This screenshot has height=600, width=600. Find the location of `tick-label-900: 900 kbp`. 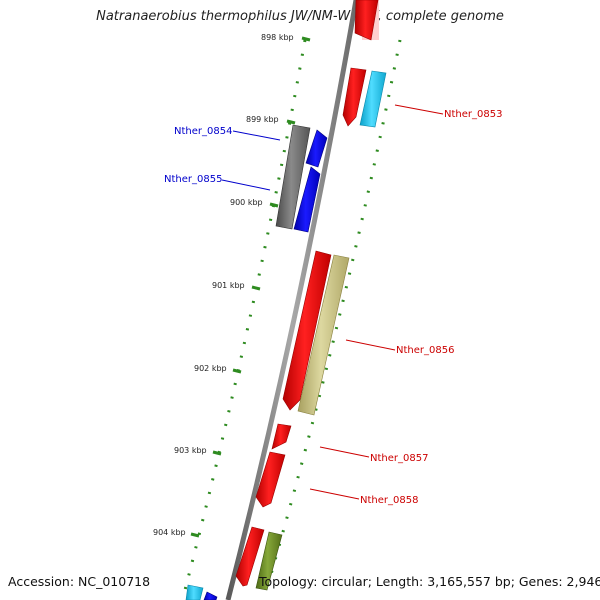

tick-label-900: 900 kbp is located at coordinates (246, 202).